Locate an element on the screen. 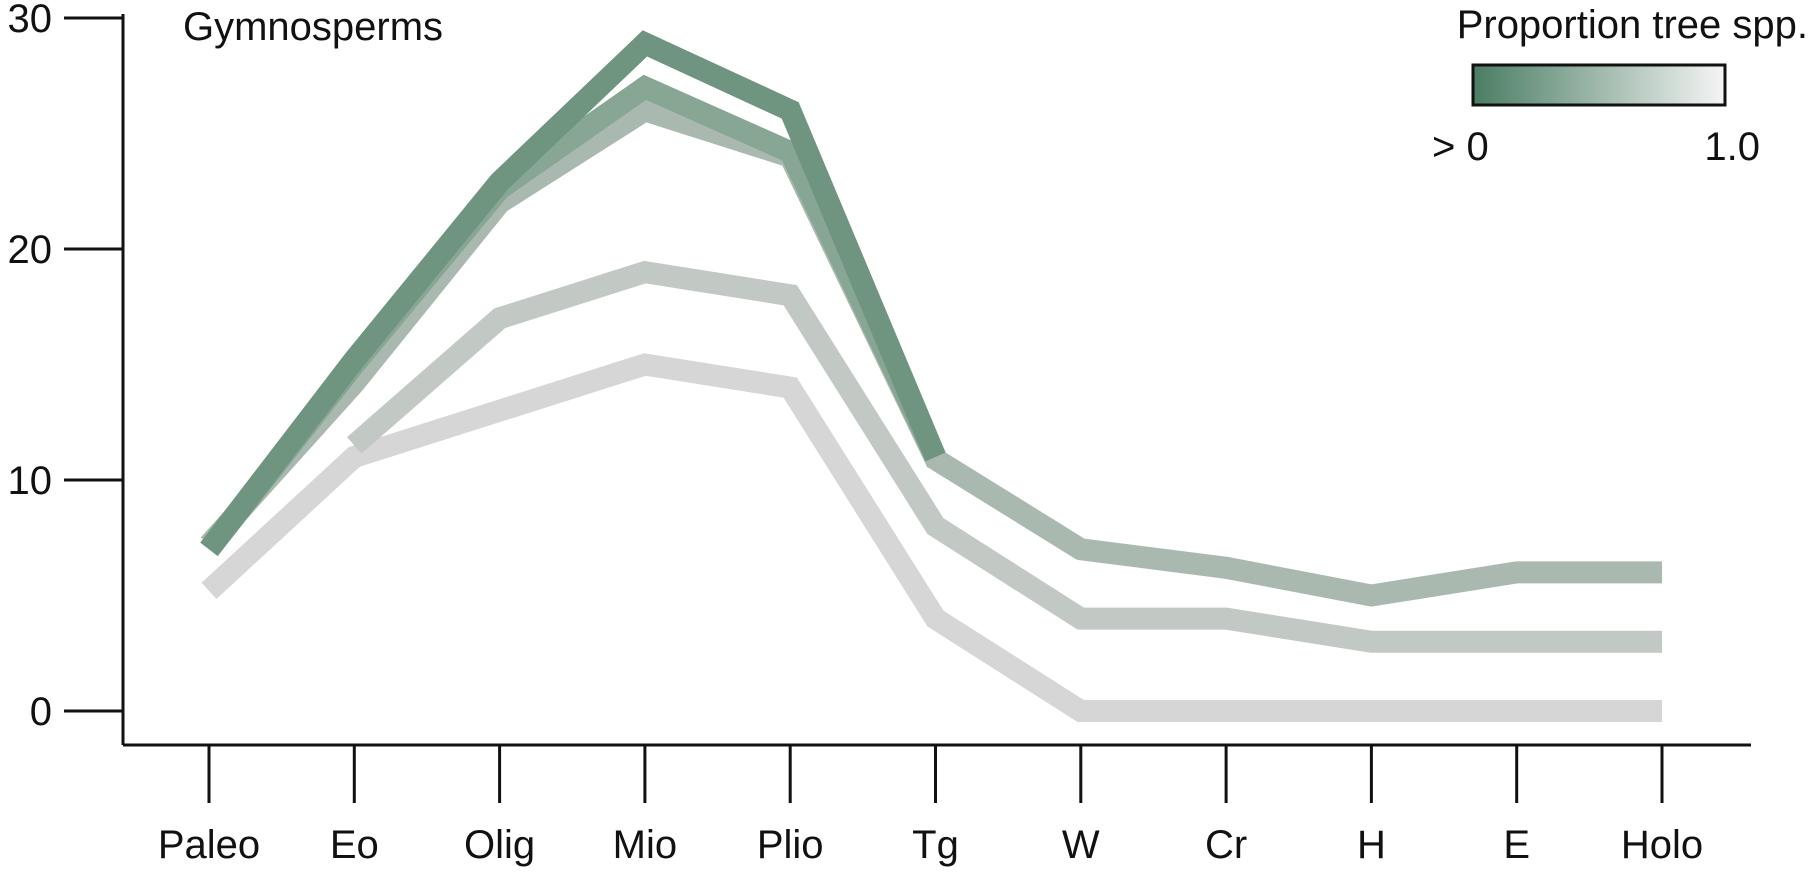  x-tick-label: Olig is located at coordinates (499, 845).